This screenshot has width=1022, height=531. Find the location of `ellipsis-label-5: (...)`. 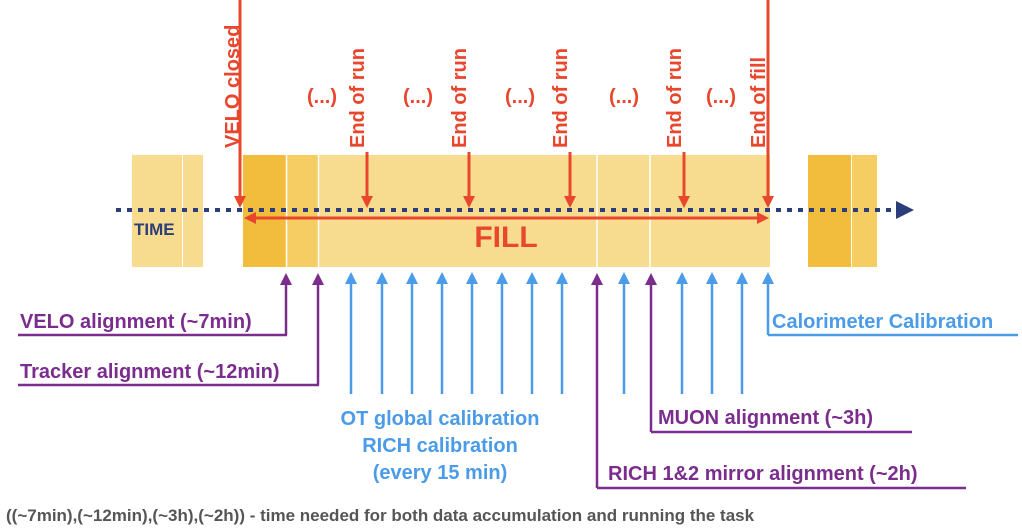

ellipsis-label-5: (...) is located at coordinates (721, 97).